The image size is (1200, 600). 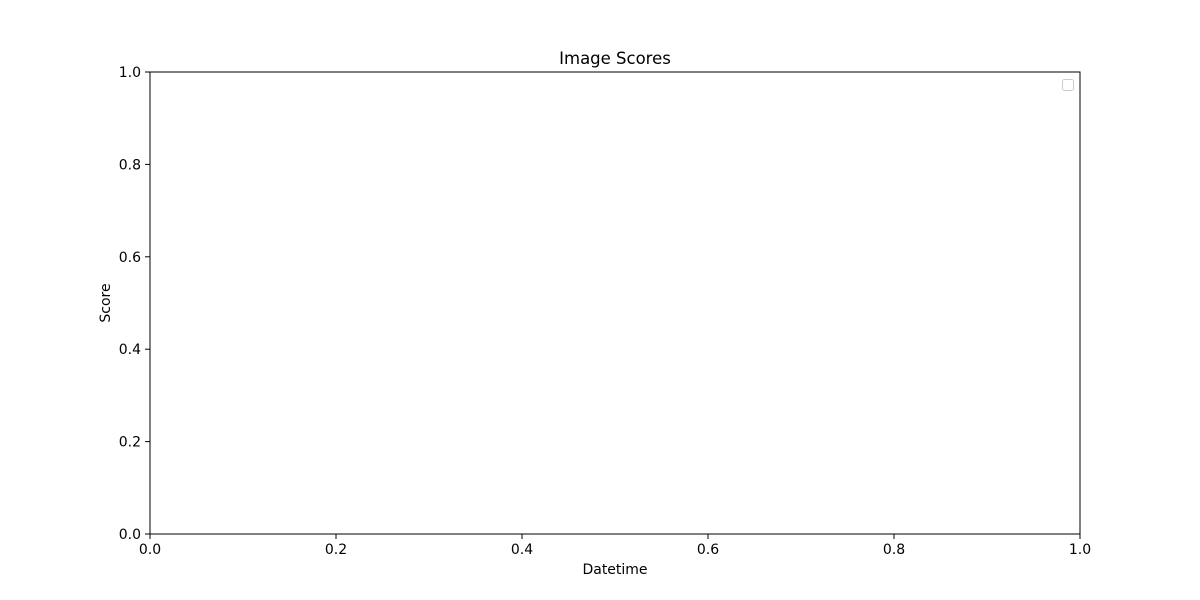 I want to click on x-tick-label: 0.4, so click(x=522, y=550).